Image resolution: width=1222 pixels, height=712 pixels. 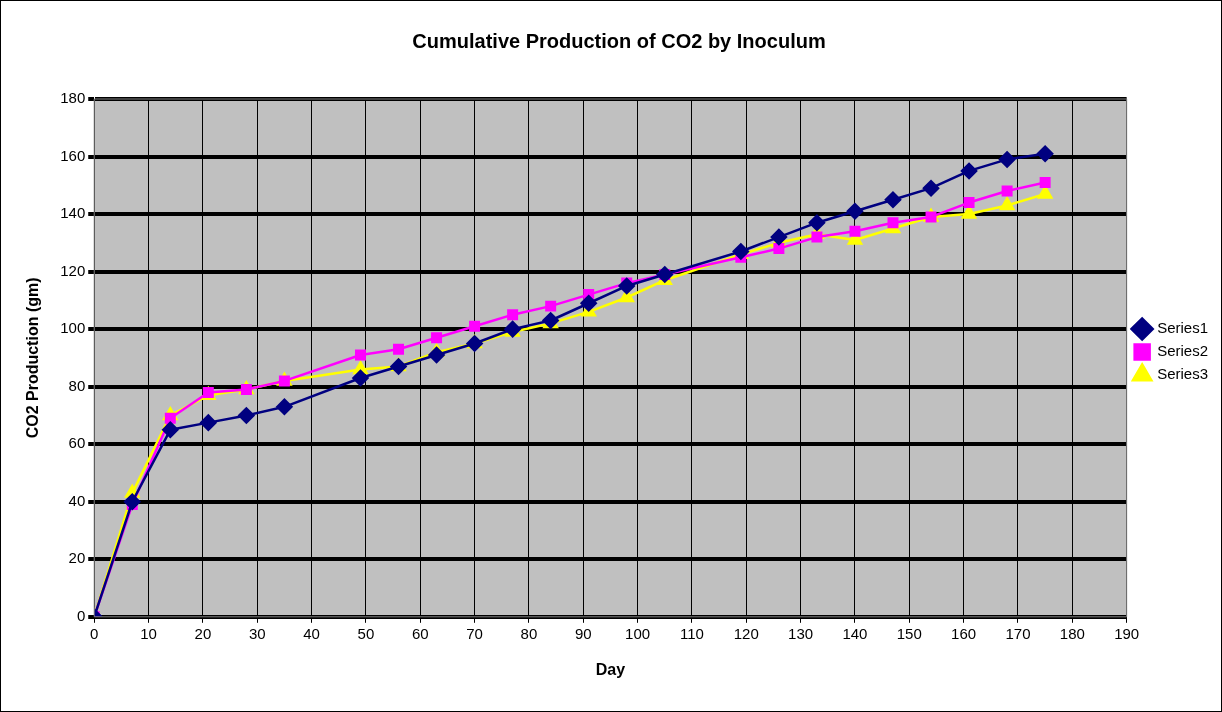 What do you see at coordinates (691, 633) in the screenshot?
I see `x-tick-label: 110` at bounding box center [691, 633].